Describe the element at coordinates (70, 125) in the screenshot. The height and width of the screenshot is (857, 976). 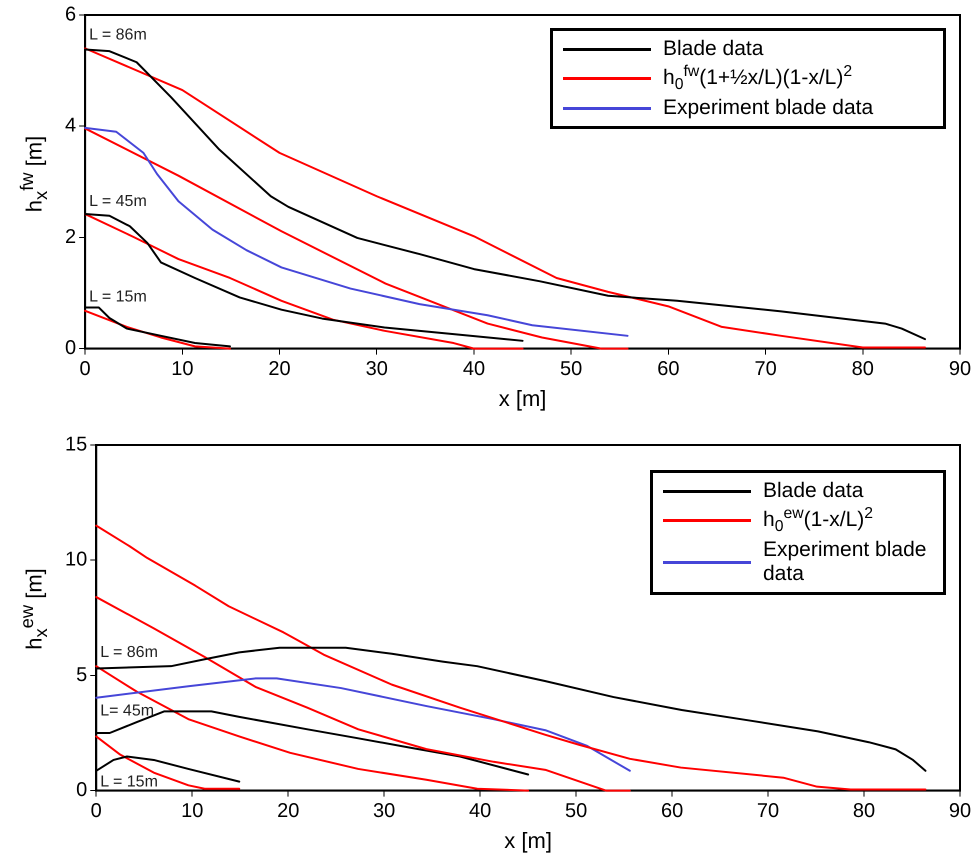
I see `y-tick-label: 4` at that location.